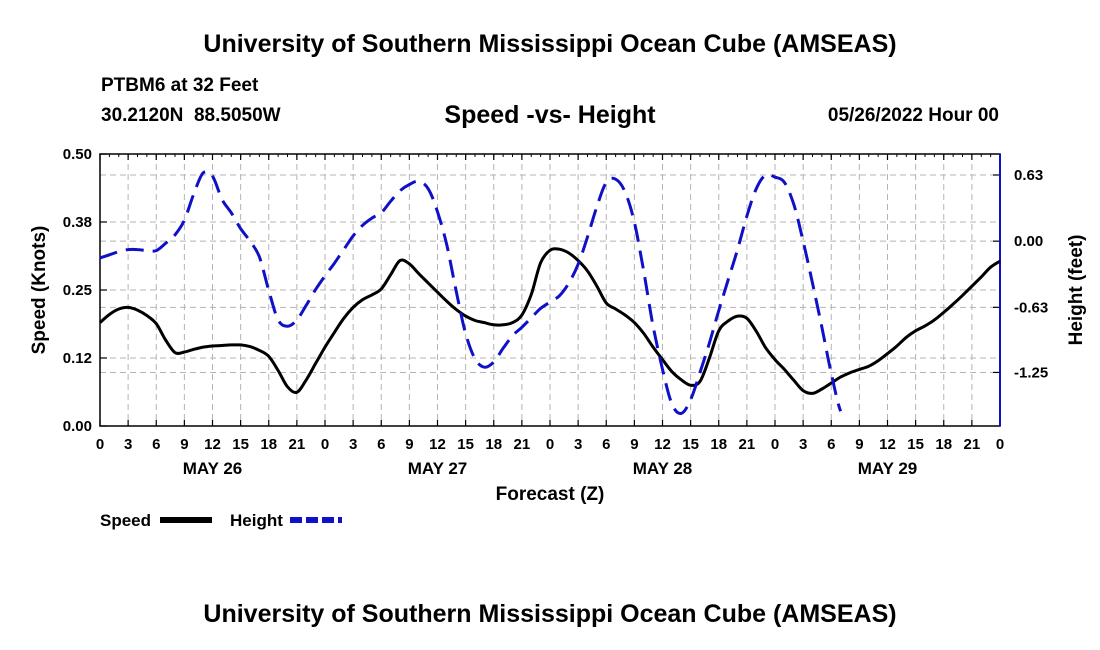  What do you see at coordinates (39, 290) in the screenshot?
I see `y-axis-left-label: Speed (Knots)` at bounding box center [39, 290].